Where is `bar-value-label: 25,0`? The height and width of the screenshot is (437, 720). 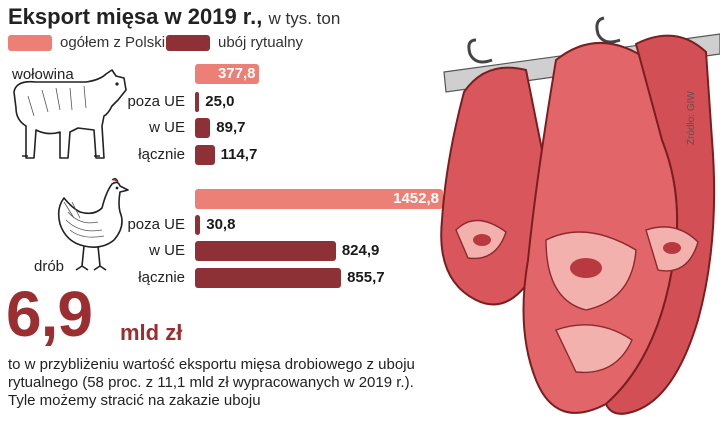 bar-value-label: 25,0 is located at coordinates (220, 101).